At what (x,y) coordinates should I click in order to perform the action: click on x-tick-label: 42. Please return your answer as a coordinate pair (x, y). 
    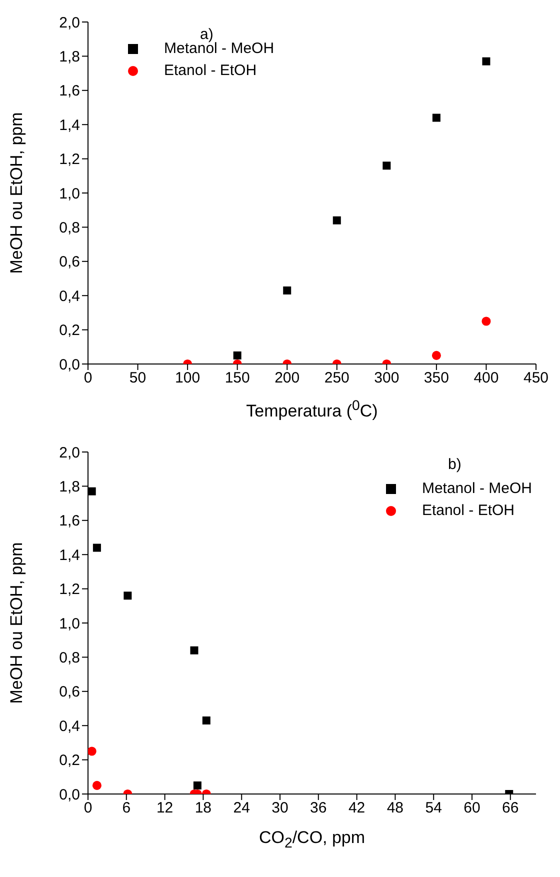
    Looking at the image, I should click on (357, 808).